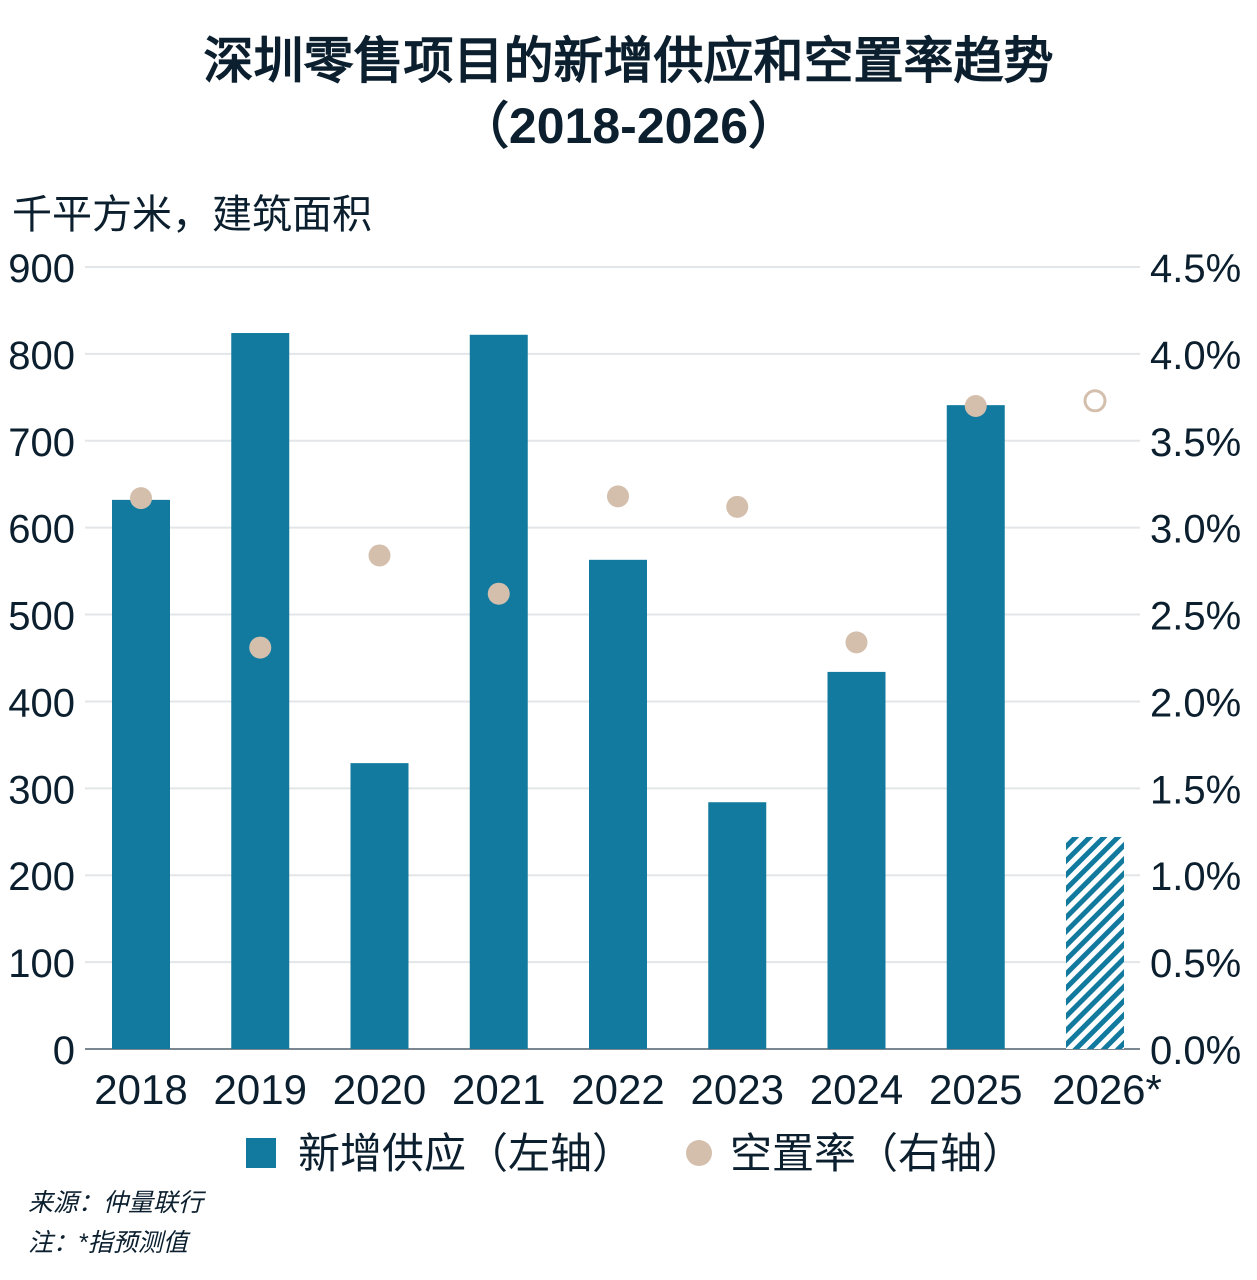 Image resolution: width=1257 pixels, height=1280 pixels. What do you see at coordinates (498, 1089) in the screenshot?
I see `x-tick-label: 2021` at bounding box center [498, 1089].